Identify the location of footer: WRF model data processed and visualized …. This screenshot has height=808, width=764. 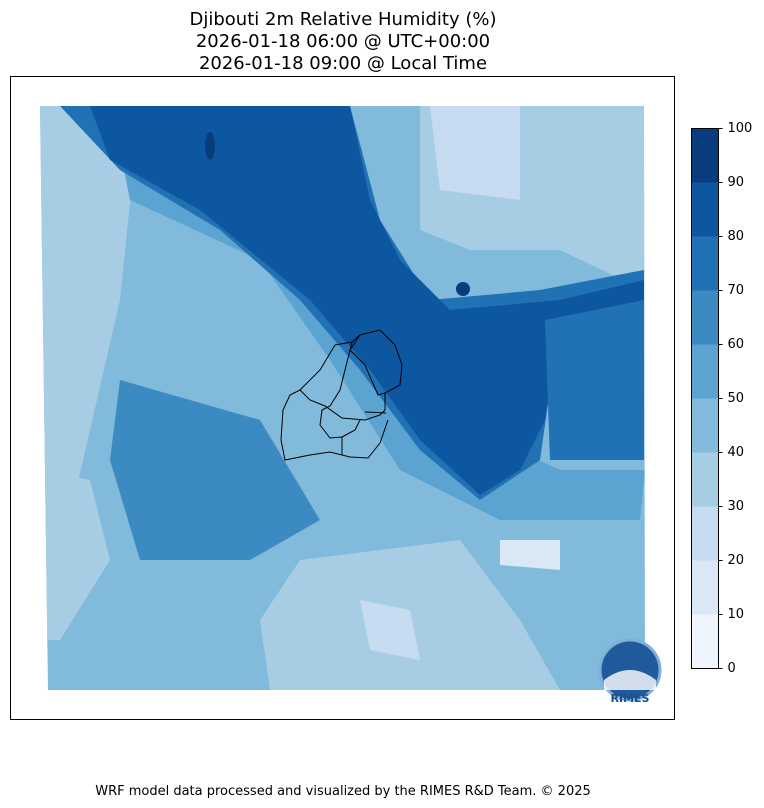
(343, 791).